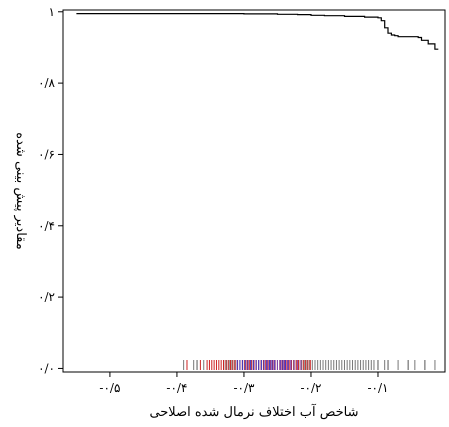 This screenshot has height=427, width=449. Describe the element at coordinates (46, 368) in the screenshot. I see `y-tick-label: ۰/۰` at that location.